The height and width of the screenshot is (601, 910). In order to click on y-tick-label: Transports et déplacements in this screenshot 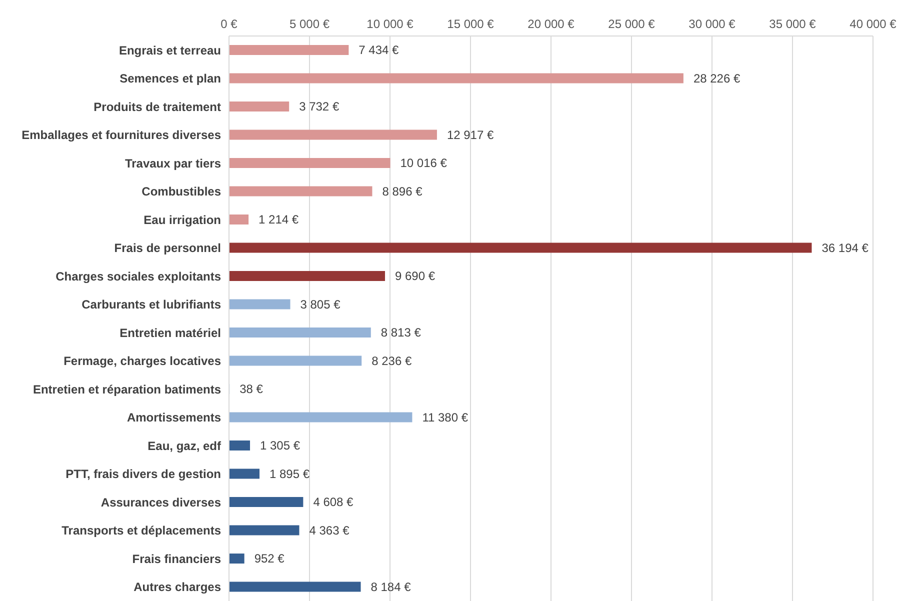, I will do `click(142, 531)`.